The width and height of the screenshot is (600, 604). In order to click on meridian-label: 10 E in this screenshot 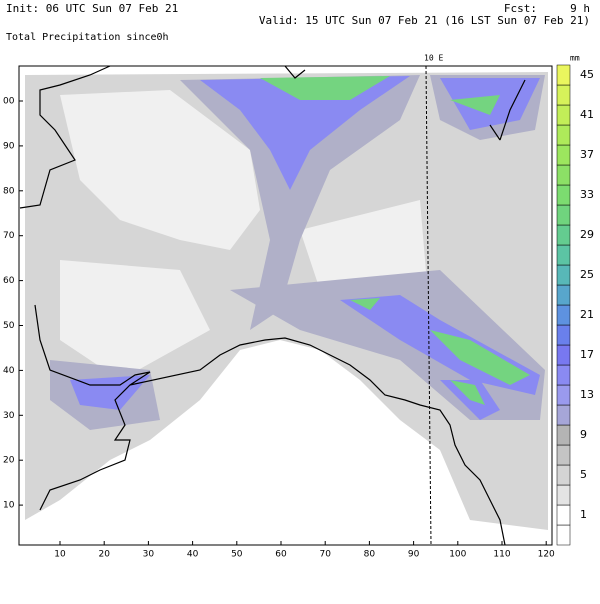, I will do `click(433, 58)`.